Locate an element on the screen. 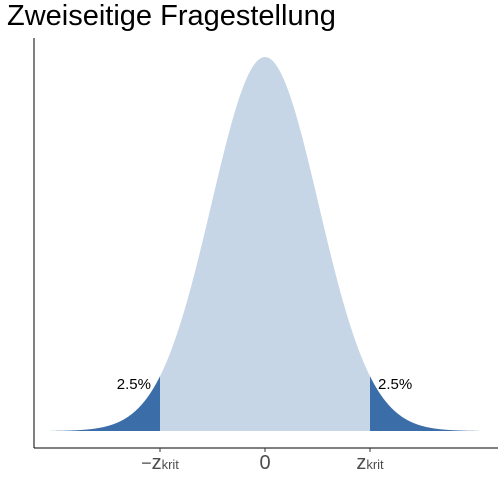 The image size is (504, 504). right-tail-area is located at coordinates (425, 403).